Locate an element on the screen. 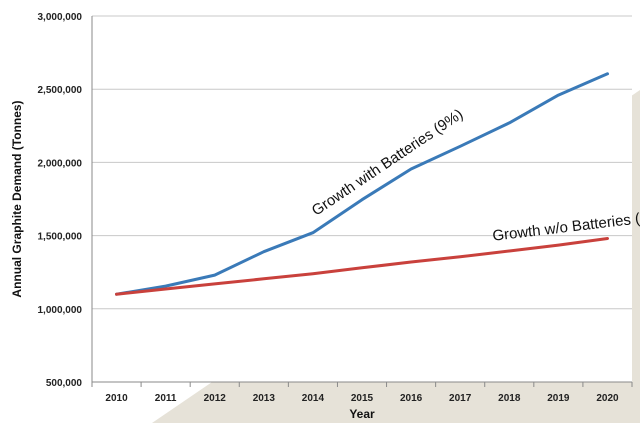 This screenshot has width=640, height=423. x-tick-label: 2010 is located at coordinates (116, 398).